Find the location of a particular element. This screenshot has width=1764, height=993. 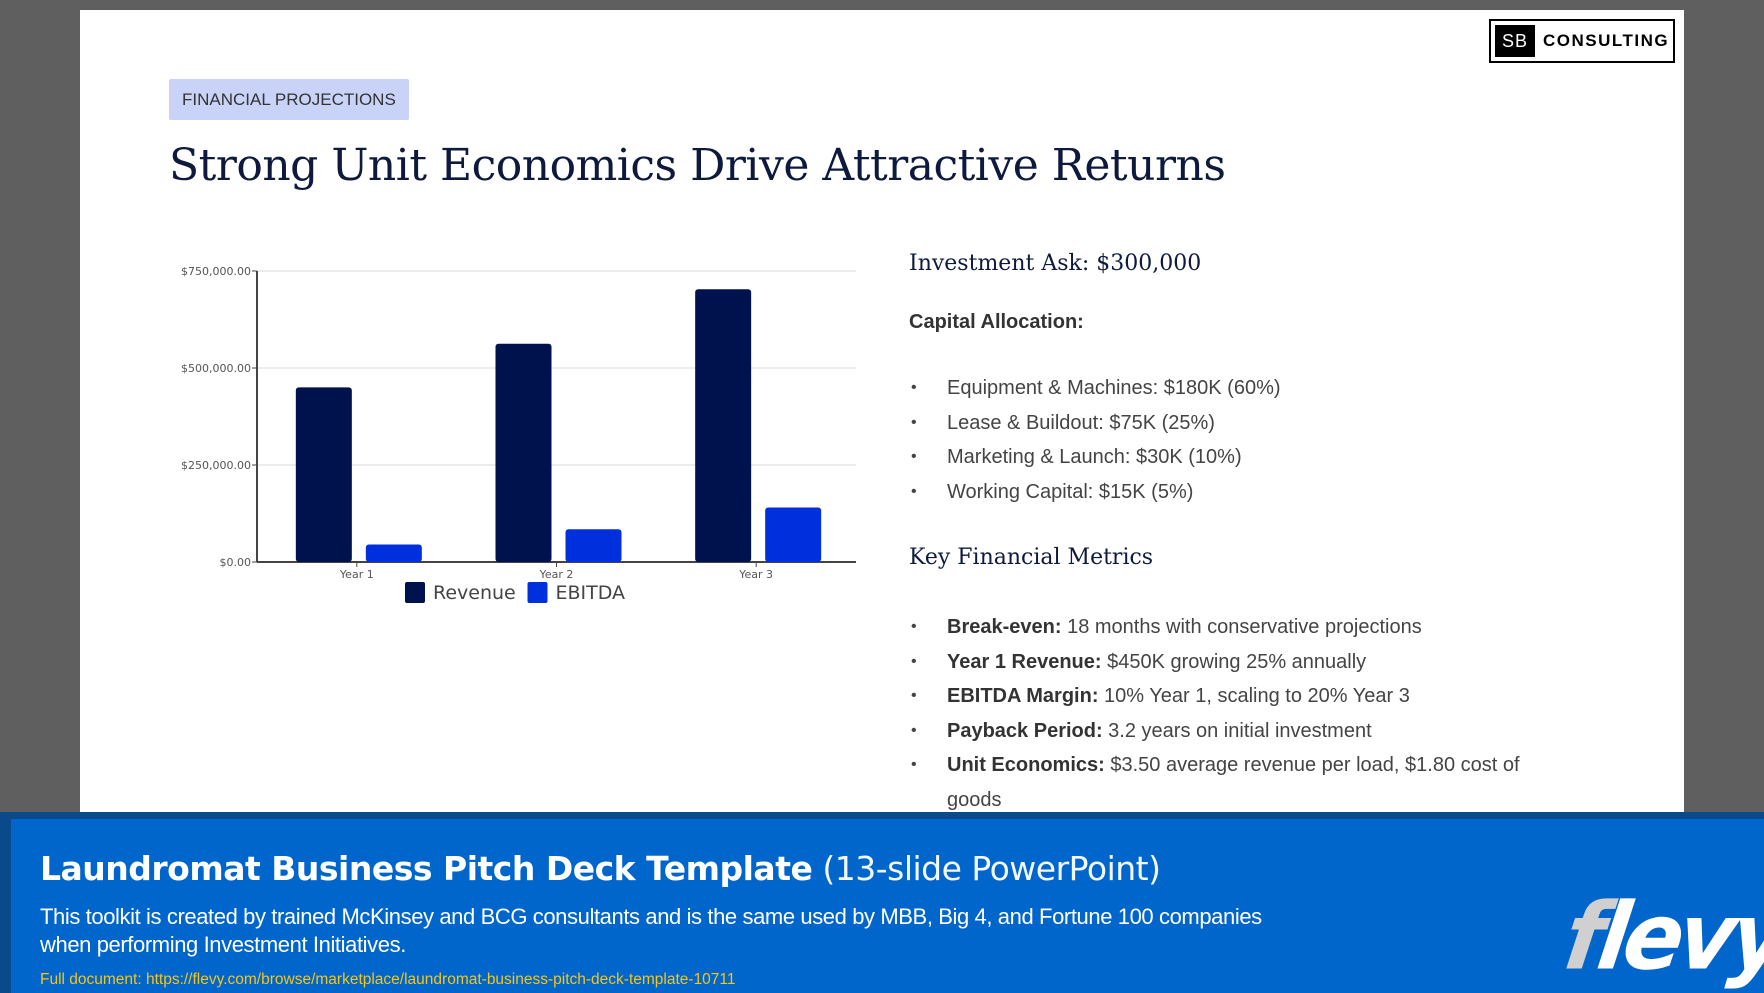

metric-label: Year 1 Revenue: is located at coordinates (1024, 661).